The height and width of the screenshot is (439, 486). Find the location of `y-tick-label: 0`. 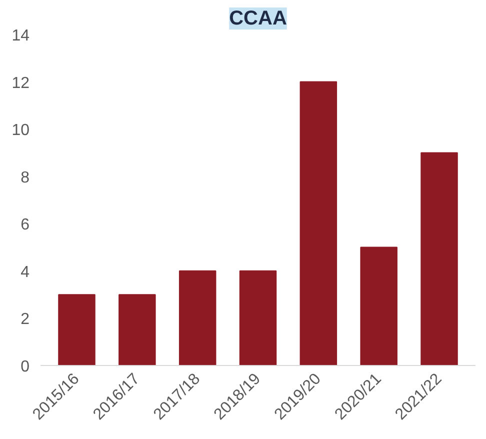

y-tick-label: 0 is located at coordinates (25, 367).